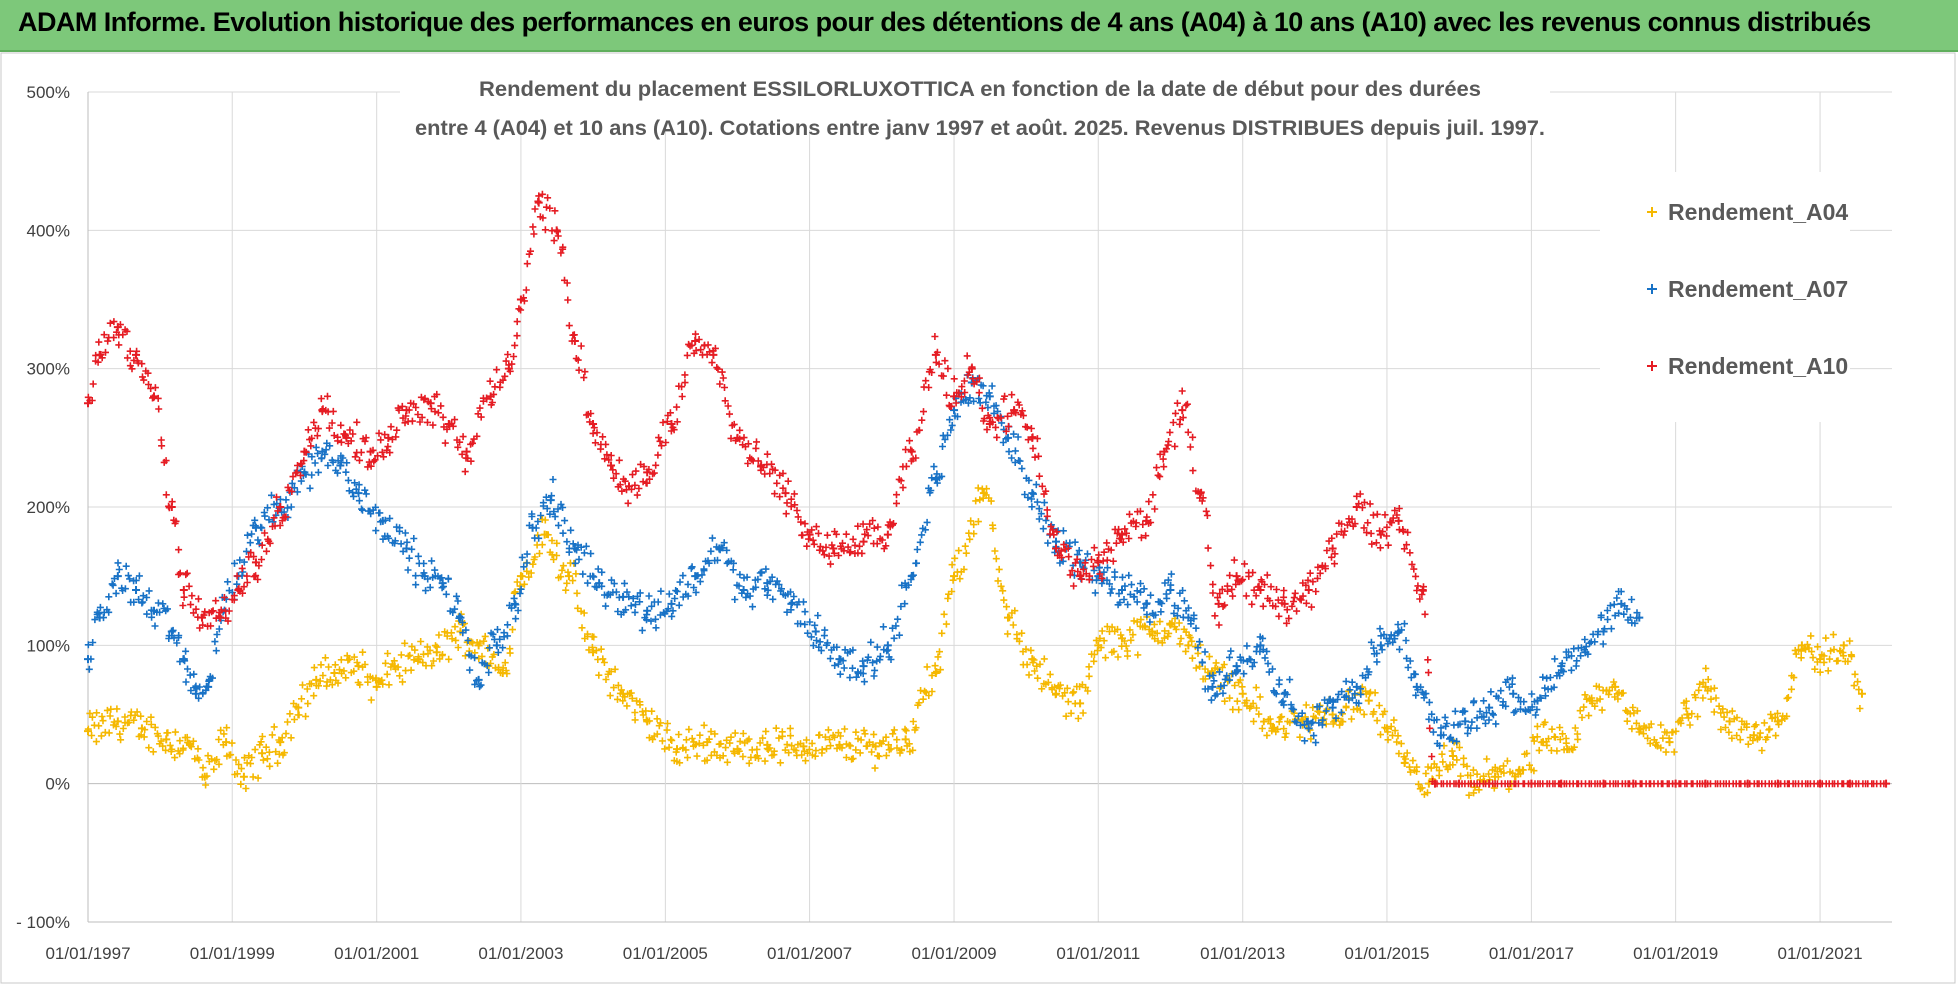 The image size is (1958, 985). What do you see at coordinates (87, 953) in the screenshot?
I see `x-tick-label: 01/01/1997` at bounding box center [87, 953].